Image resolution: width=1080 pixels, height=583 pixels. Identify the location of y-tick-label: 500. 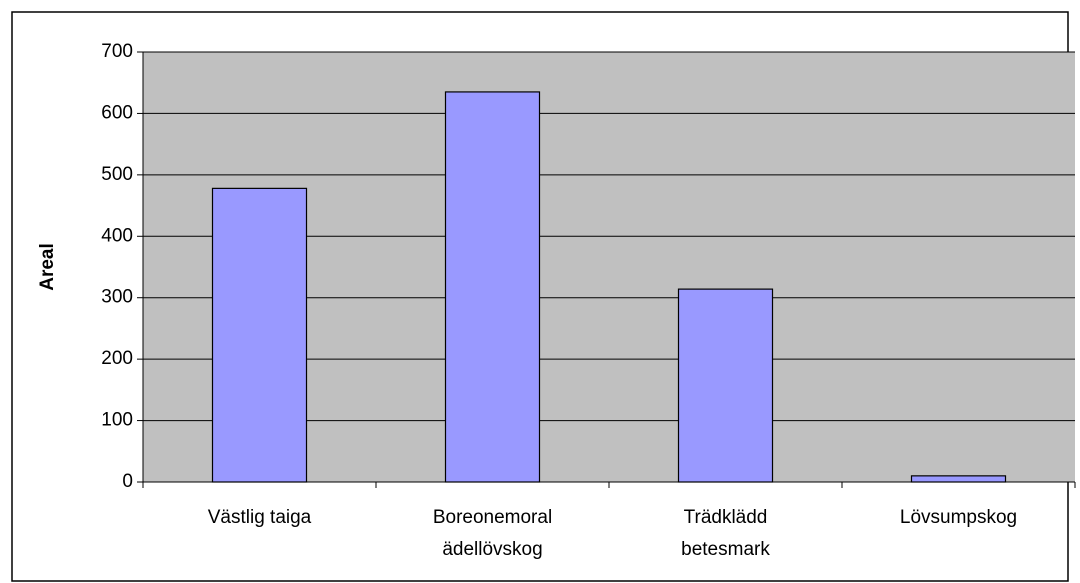
(117, 174).